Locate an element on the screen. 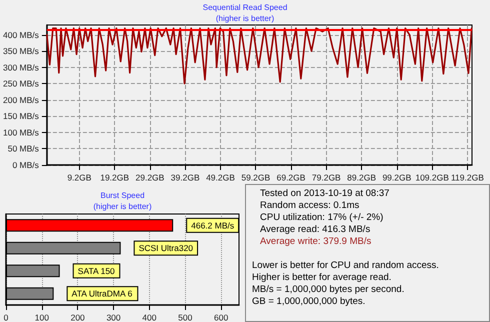  x-tick-label: 99.2GB is located at coordinates (397, 177).